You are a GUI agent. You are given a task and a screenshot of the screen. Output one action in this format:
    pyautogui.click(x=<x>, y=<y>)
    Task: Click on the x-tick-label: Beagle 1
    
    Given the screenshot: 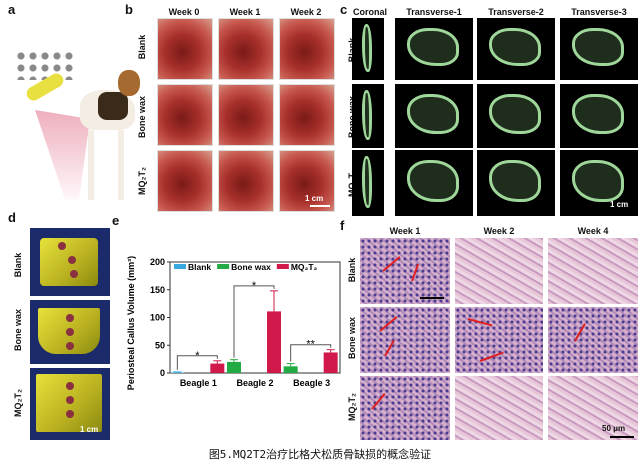 What is the action you would take?
    pyautogui.click(x=198, y=383)
    